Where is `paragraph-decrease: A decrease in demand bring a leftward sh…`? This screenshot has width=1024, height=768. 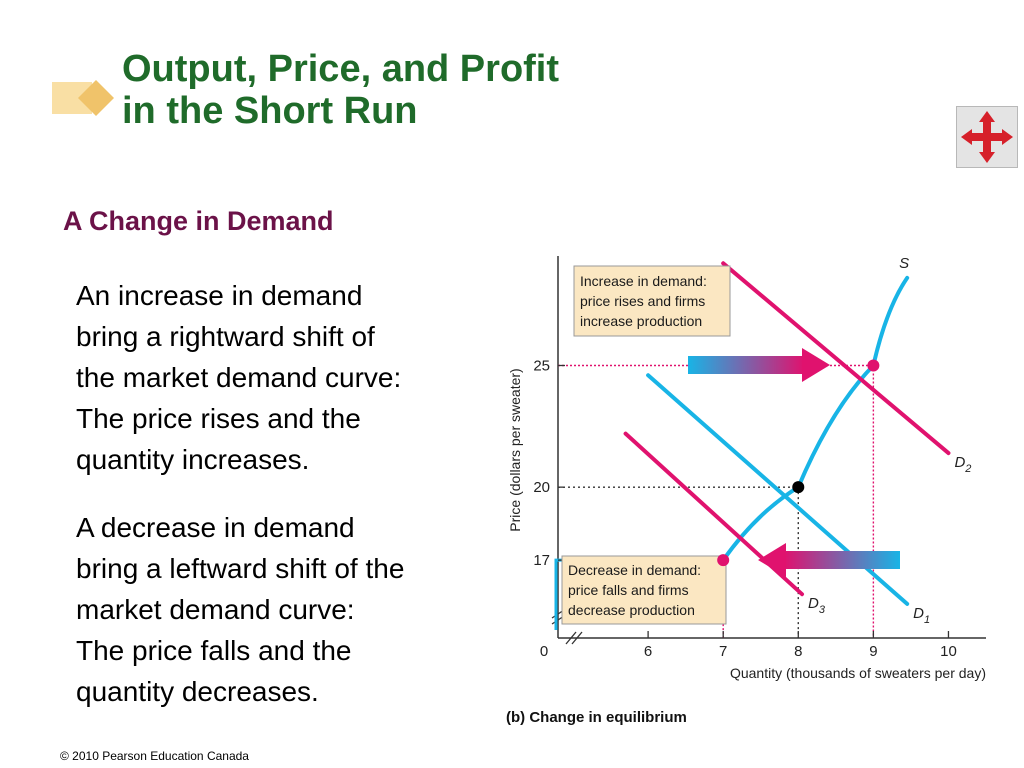
paragraph-decrease: A decrease in demand bring a leftward sh… is located at coordinates (281, 609).